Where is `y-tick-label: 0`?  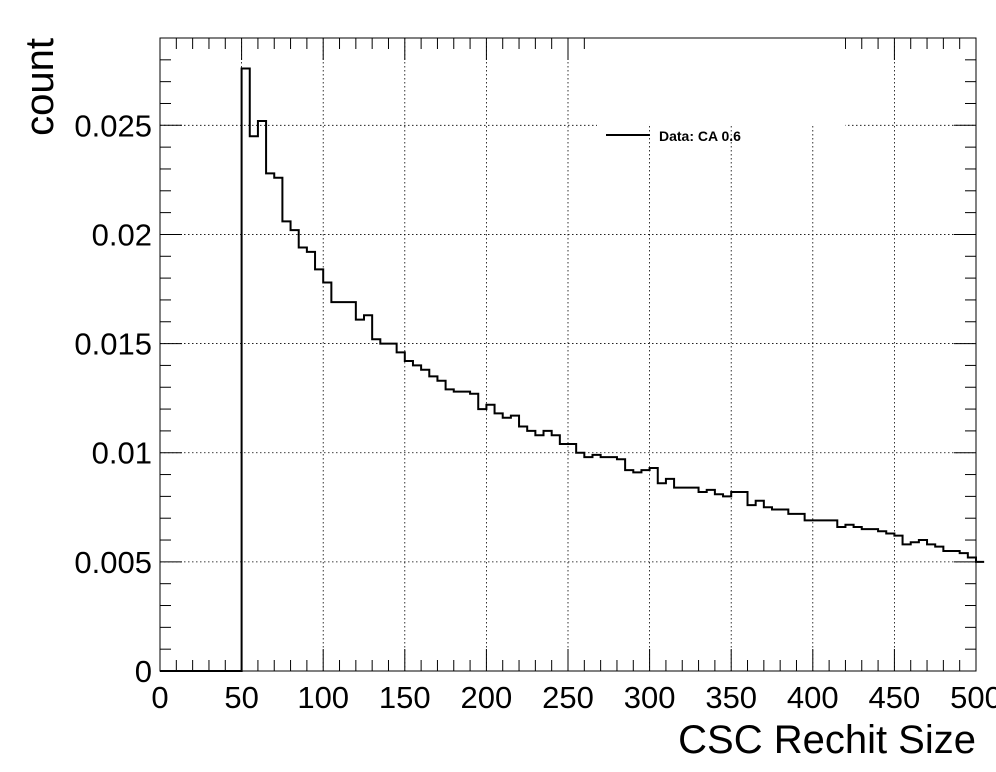
y-tick-label: 0 is located at coordinates (143, 671).